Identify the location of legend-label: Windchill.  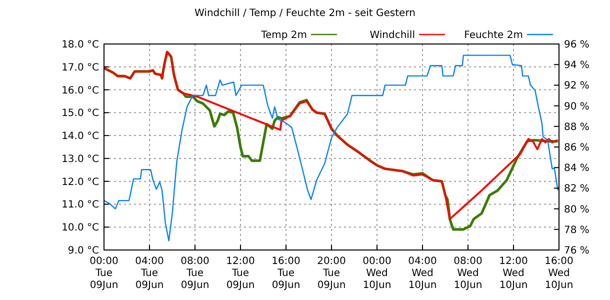
(392, 35).